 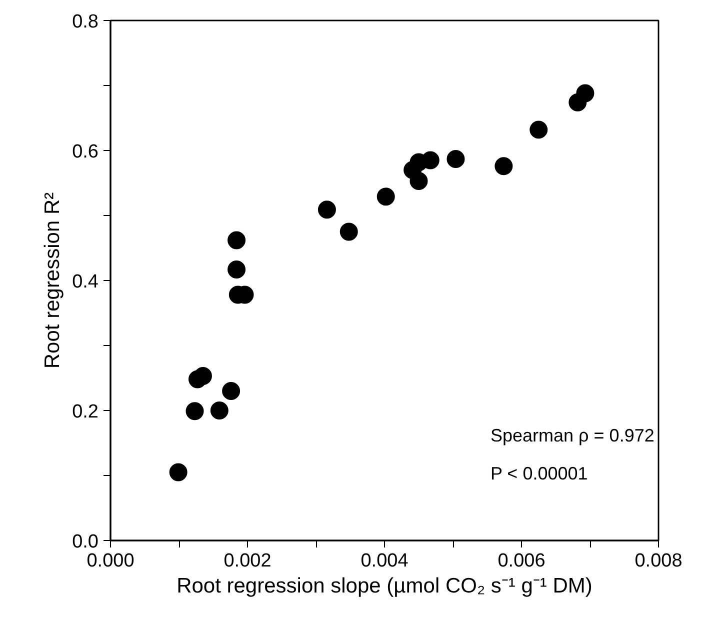 What do you see at coordinates (85, 22) in the screenshot?
I see `y-tick-label: 0.8` at bounding box center [85, 22].